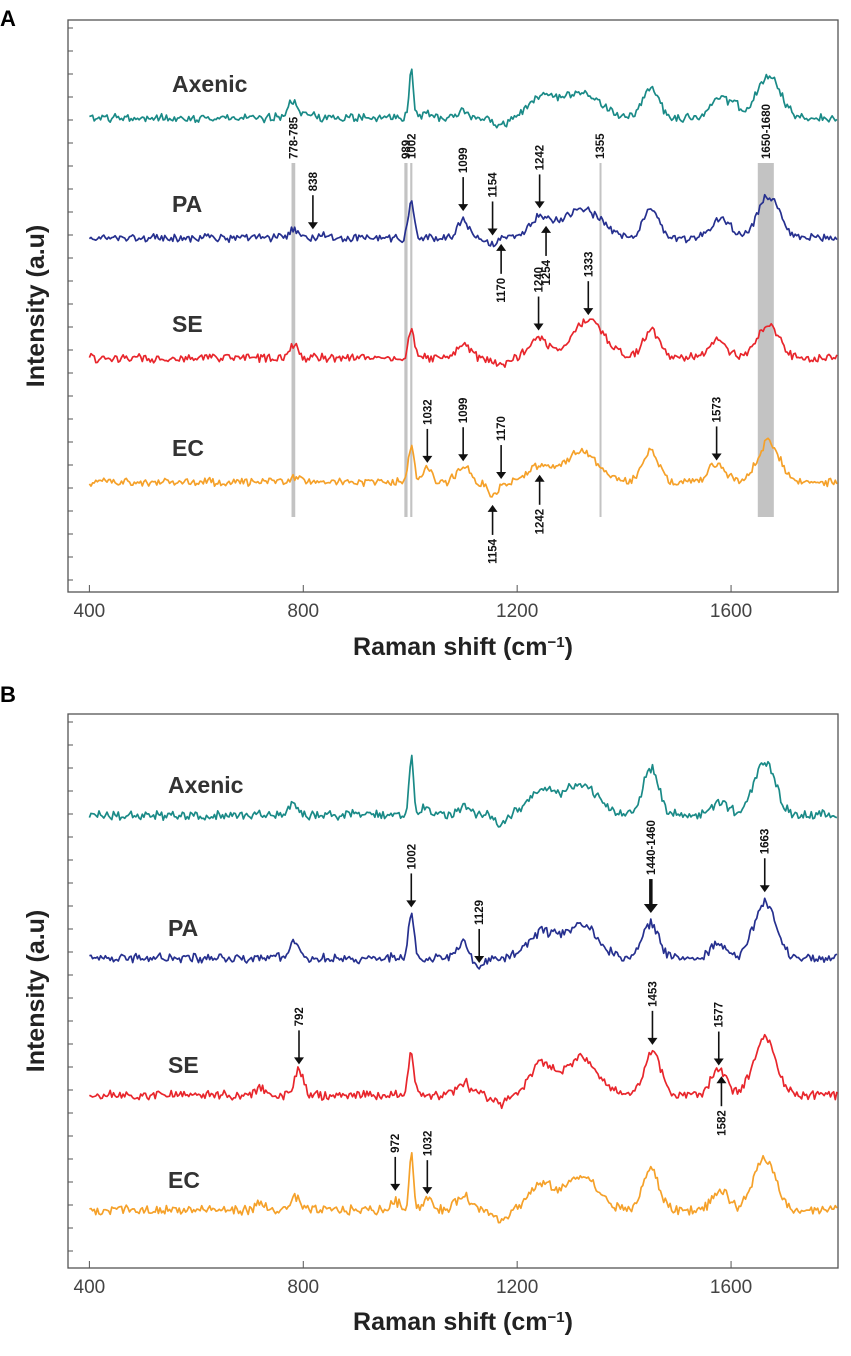  Describe the element at coordinates (652, 847) in the screenshot. I see `annotation-label: 1440-1460` at that location.